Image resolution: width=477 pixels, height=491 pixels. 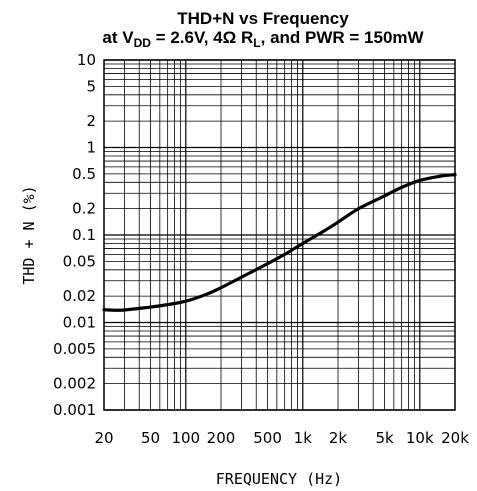 What do you see at coordinates (420, 438) in the screenshot?
I see `x-tick-label: 10k` at bounding box center [420, 438].